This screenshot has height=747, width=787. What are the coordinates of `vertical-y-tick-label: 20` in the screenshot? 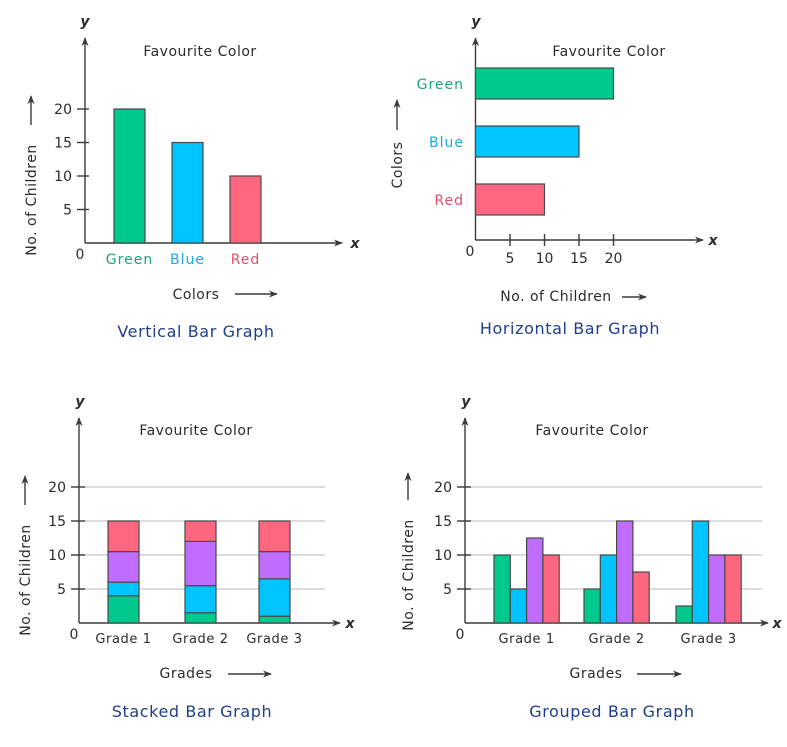 It's located at (63, 110).